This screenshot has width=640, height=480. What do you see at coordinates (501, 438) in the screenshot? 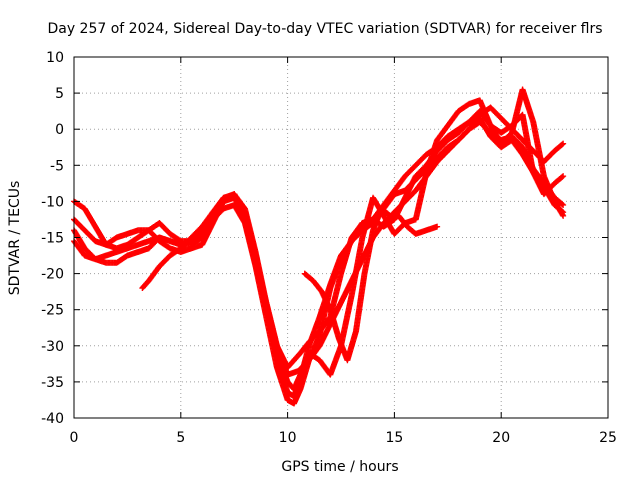
I see `x-tick-label: 20` at bounding box center [501, 438].